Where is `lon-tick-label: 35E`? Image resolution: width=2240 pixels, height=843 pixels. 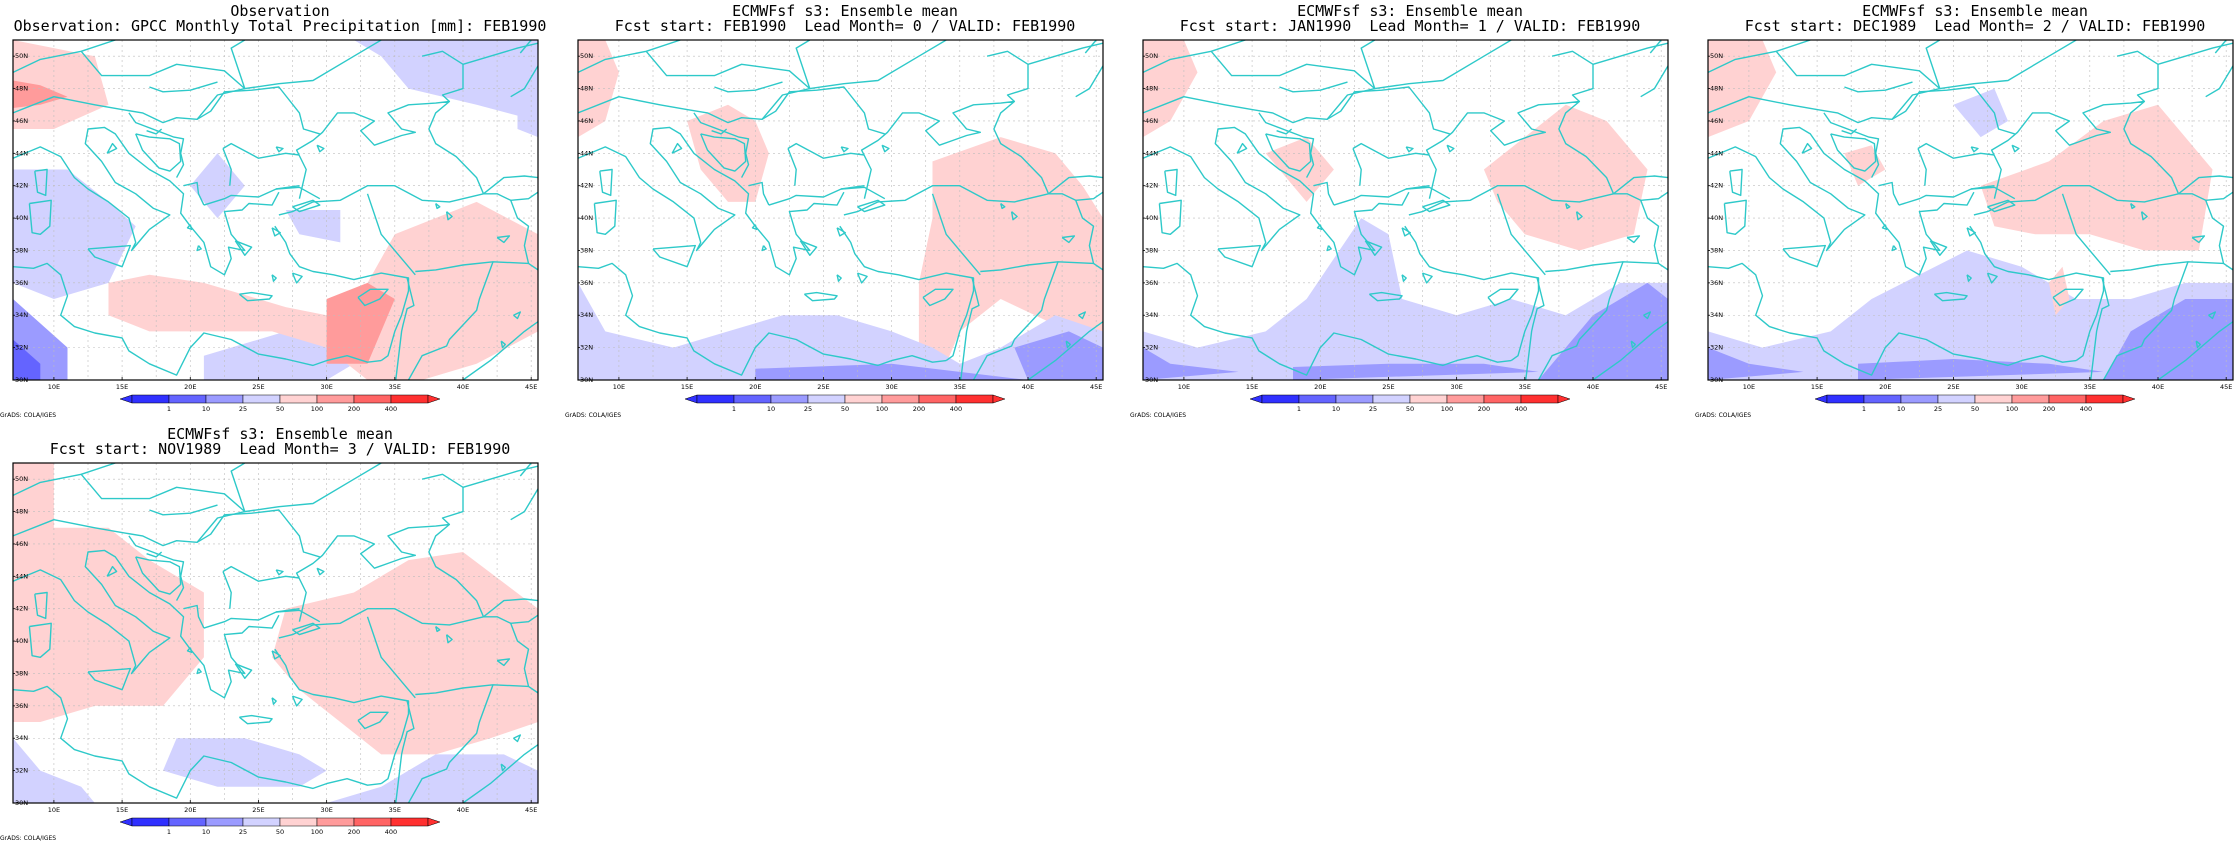 lon-tick-label: 35E is located at coordinates (395, 387).